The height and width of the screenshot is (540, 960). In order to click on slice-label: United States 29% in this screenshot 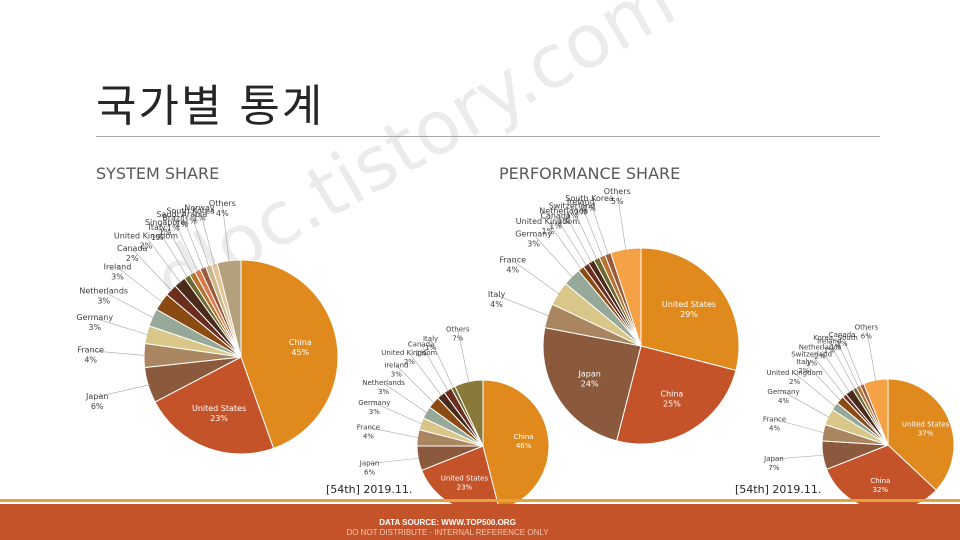, I will do `click(689, 309)`.